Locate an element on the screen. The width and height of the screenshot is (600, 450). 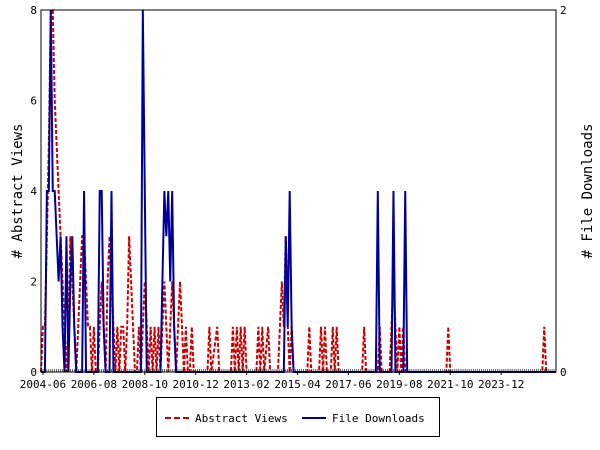
y-right-tick-label: 2 is located at coordinates (563, 10).